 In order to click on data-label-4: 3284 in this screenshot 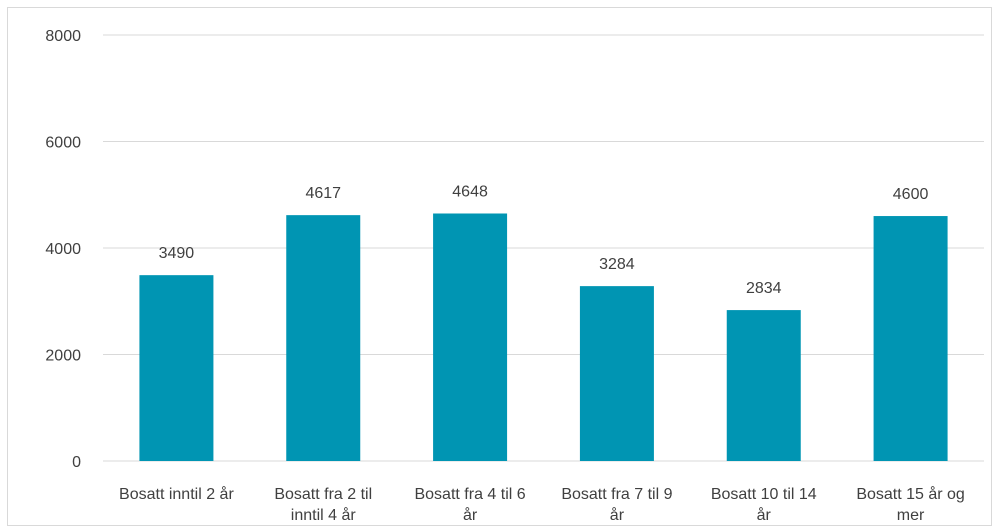, I will do `click(617, 264)`.